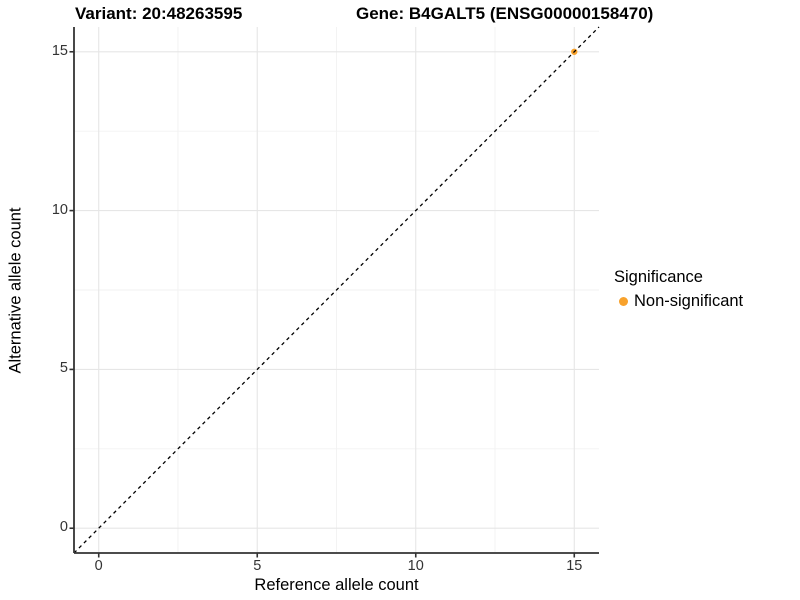 The width and height of the screenshot is (800, 600). What do you see at coordinates (678, 289) in the screenshot?
I see `legend: Significance Non-significant` at bounding box center [678, 289].